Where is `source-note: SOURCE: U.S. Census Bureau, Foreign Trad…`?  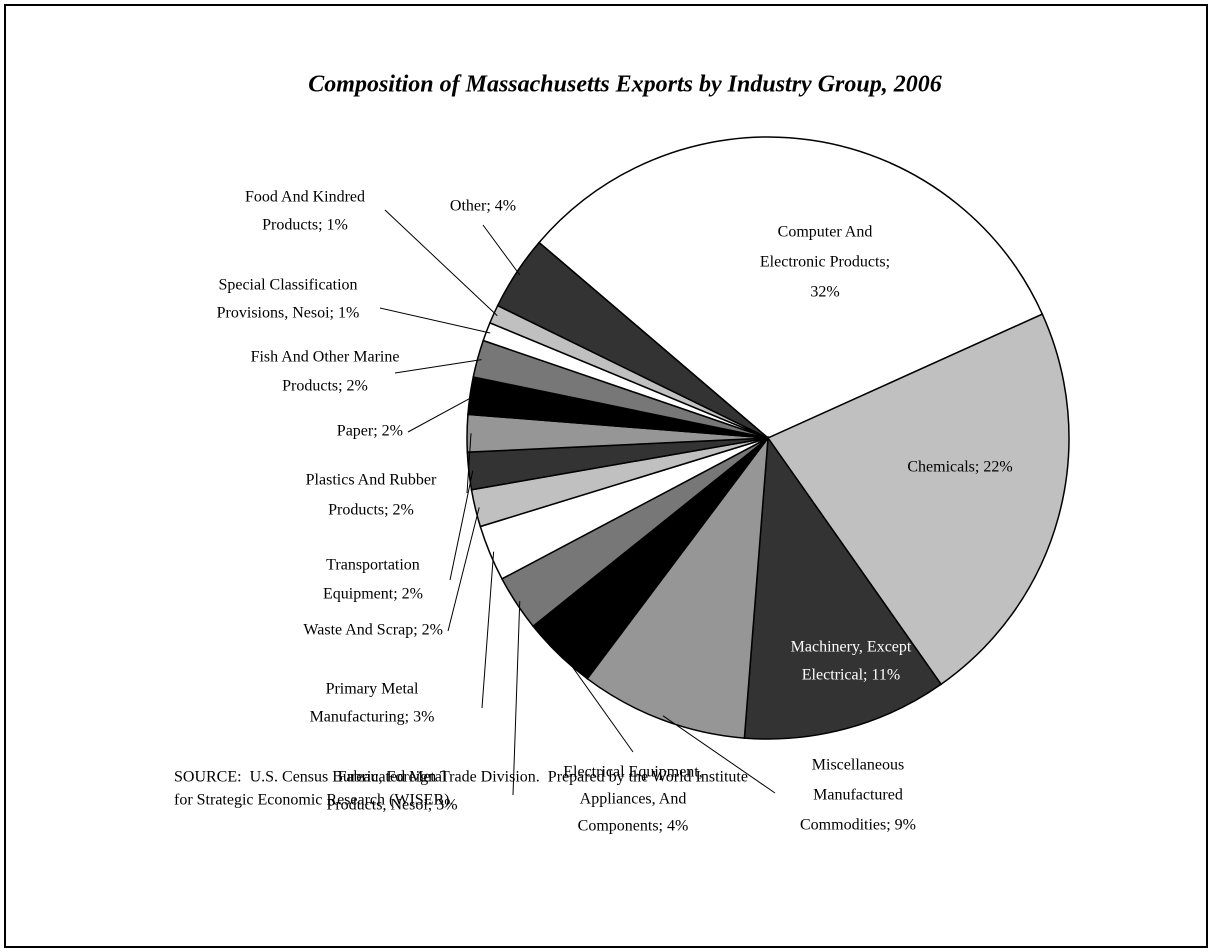
source-note: SOURCE: U.S. Census Bureau, Foreign Trad… is located at coordinates (461, 777).